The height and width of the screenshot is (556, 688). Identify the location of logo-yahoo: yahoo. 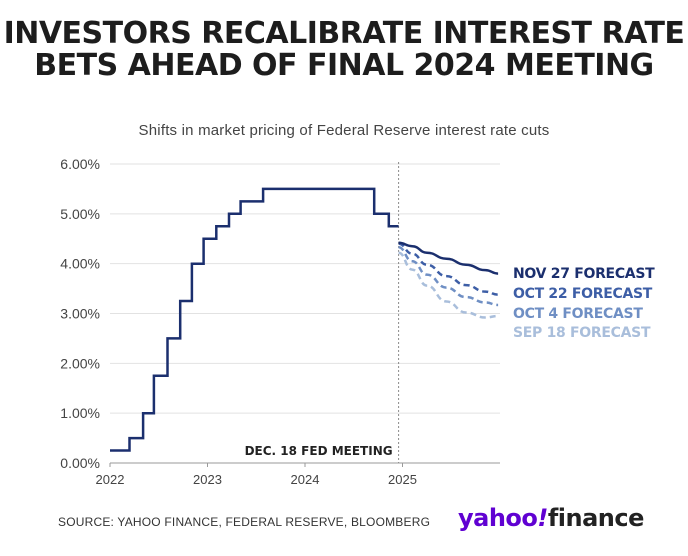
(498, 518).